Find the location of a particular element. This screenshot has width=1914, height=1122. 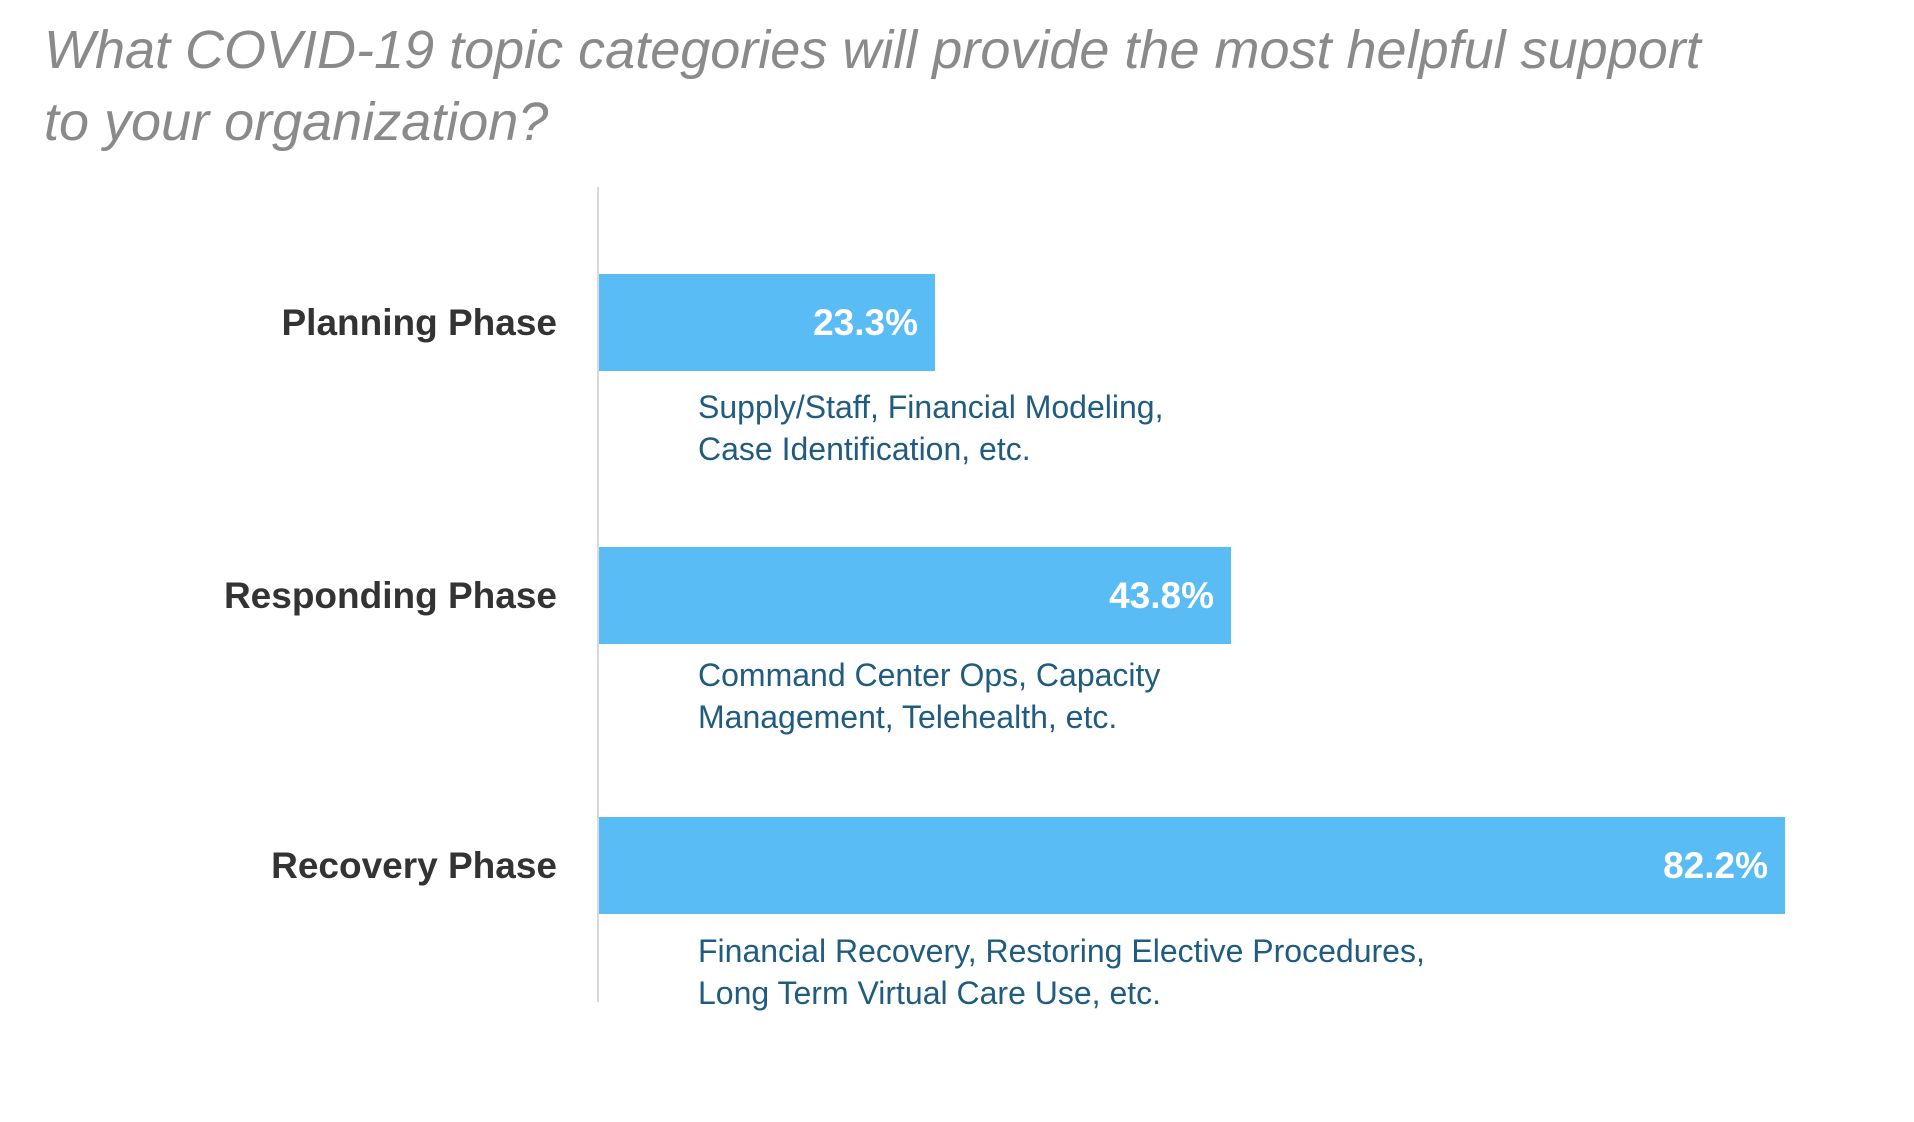

category-label-planning-phase: Planning Phase is located at coordinates (419, 322).